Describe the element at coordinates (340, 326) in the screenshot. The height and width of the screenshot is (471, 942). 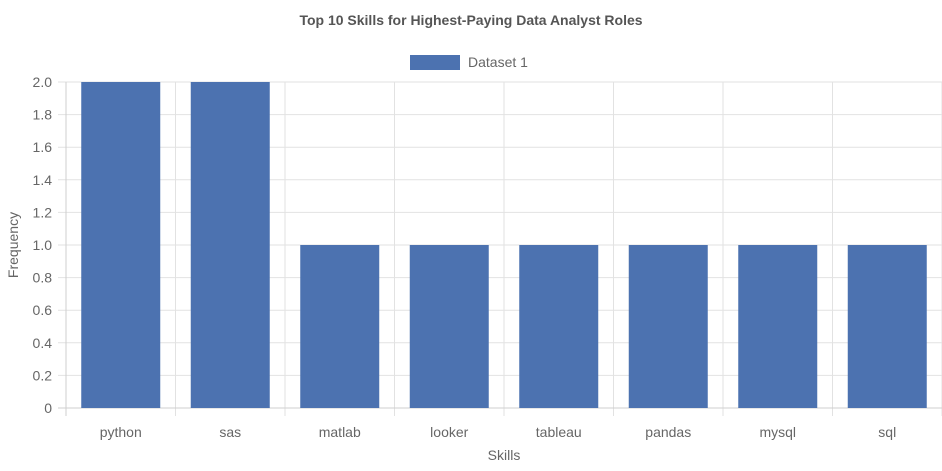
I see `bar-matlab` at that location.